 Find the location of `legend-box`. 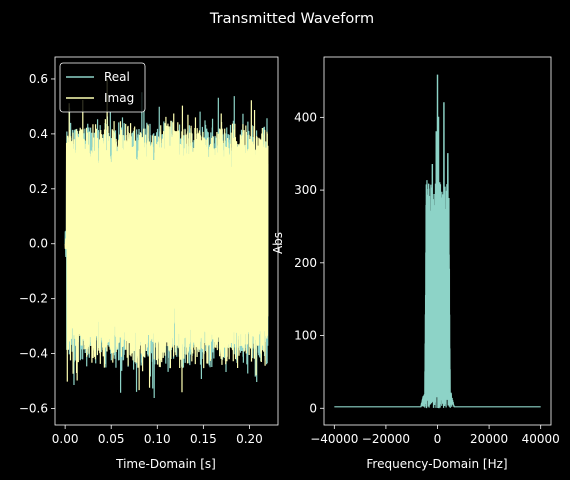

legend-box is located at coordinates (102, 87).